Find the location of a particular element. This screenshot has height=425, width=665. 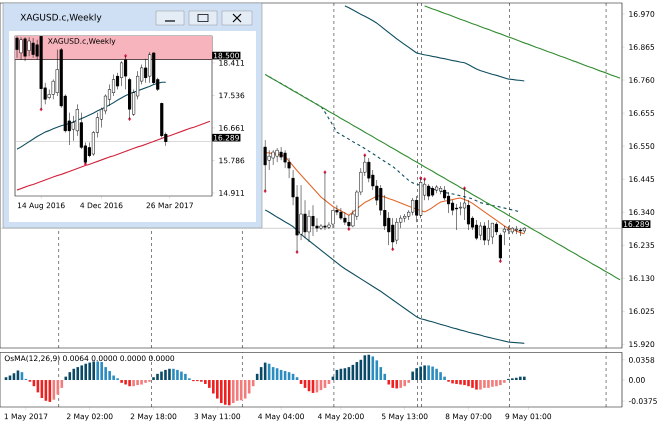

chart-title: XAGUSD.c,Weekly is located at coordinates (61, 18).